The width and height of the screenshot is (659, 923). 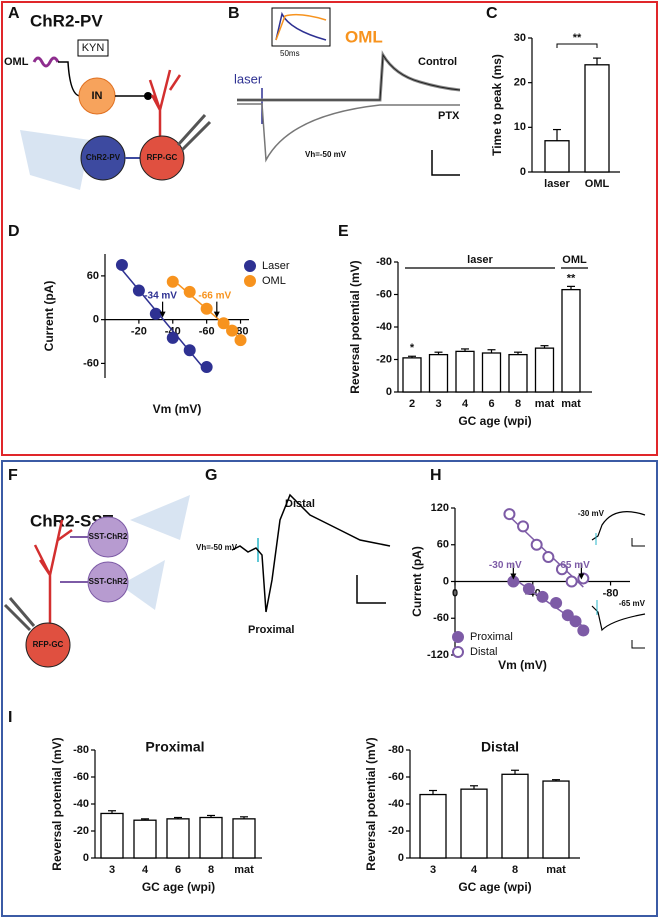 I want to click on panel-letter: F, so click(x=13, y=475).